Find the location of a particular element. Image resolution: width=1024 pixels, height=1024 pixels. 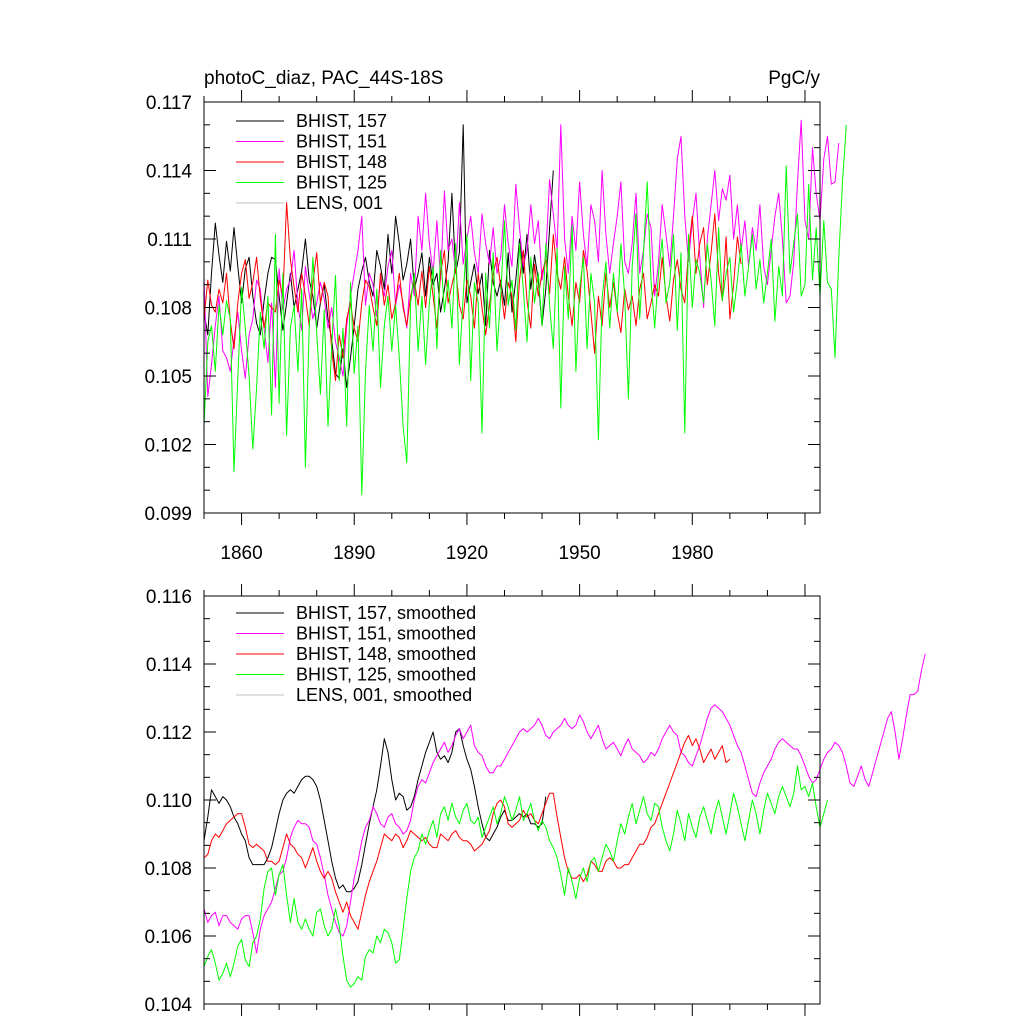

legend-label-3: BHIST, 125, smoothed is located at coordinates (386, 675).